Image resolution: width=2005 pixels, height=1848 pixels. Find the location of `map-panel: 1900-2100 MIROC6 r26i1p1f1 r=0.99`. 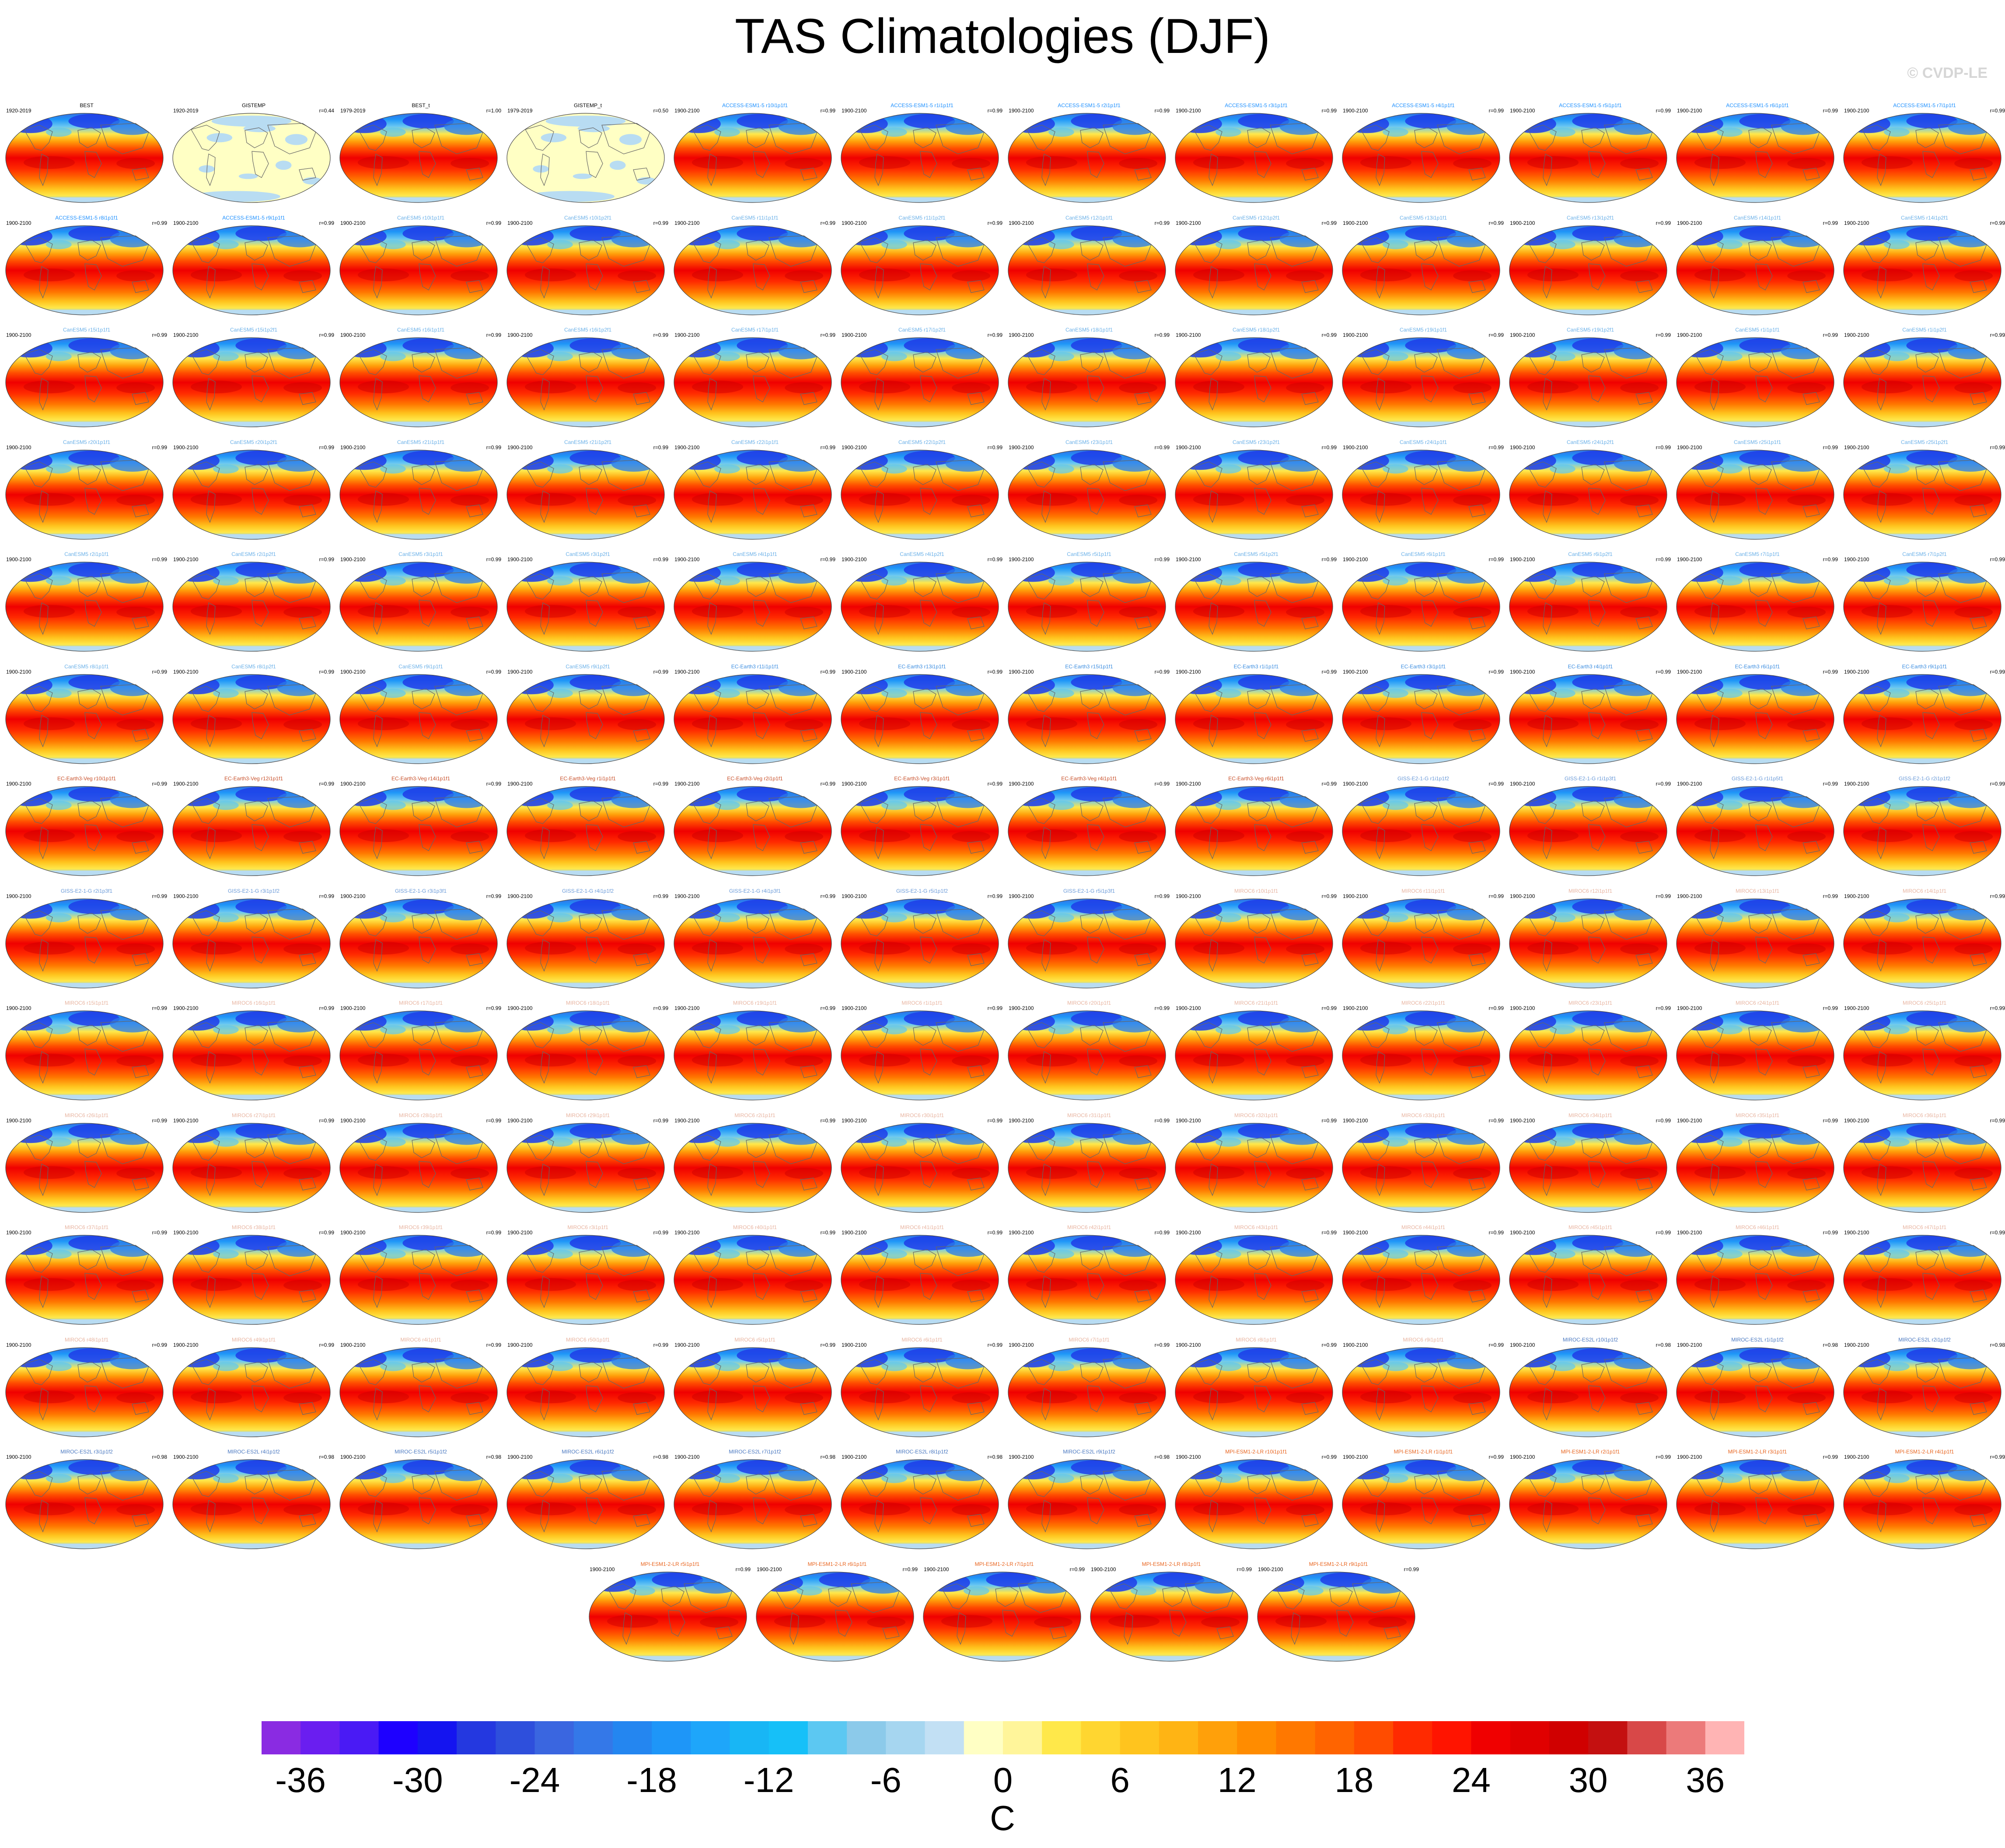

map-panel: 1900-2100 MIROC6 r26i1p1f1 r=0.99 is located at coordinates (87, 1163).